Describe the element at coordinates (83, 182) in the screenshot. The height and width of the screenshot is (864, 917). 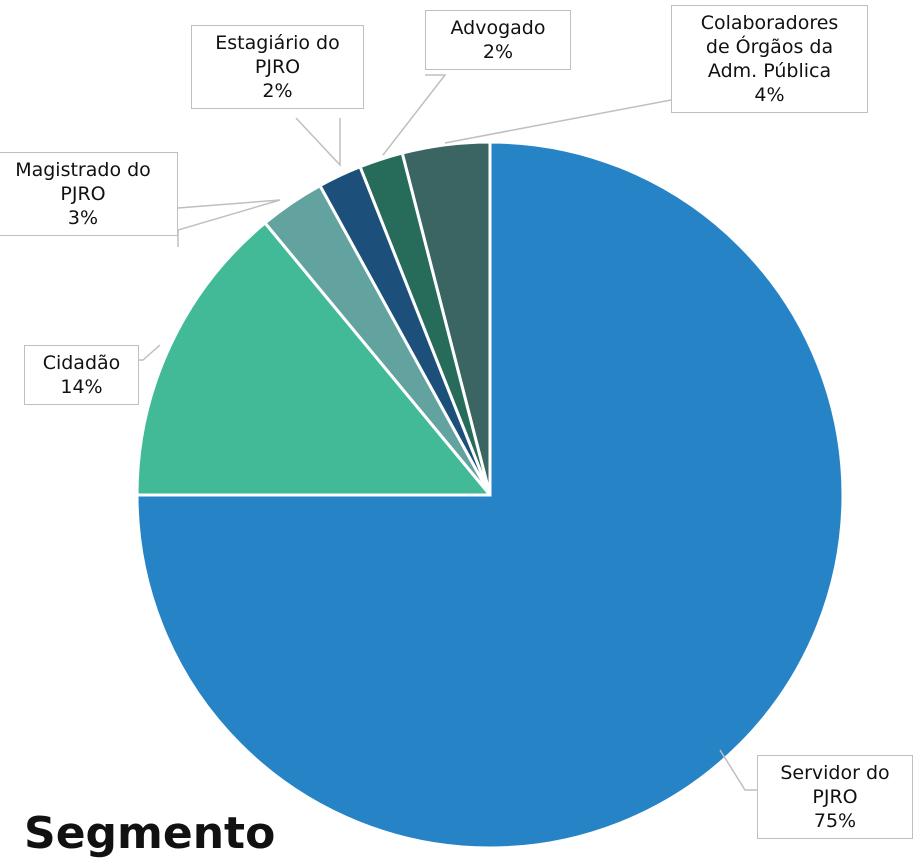
I see `label-name: Magistrado do PJRO` at that location.